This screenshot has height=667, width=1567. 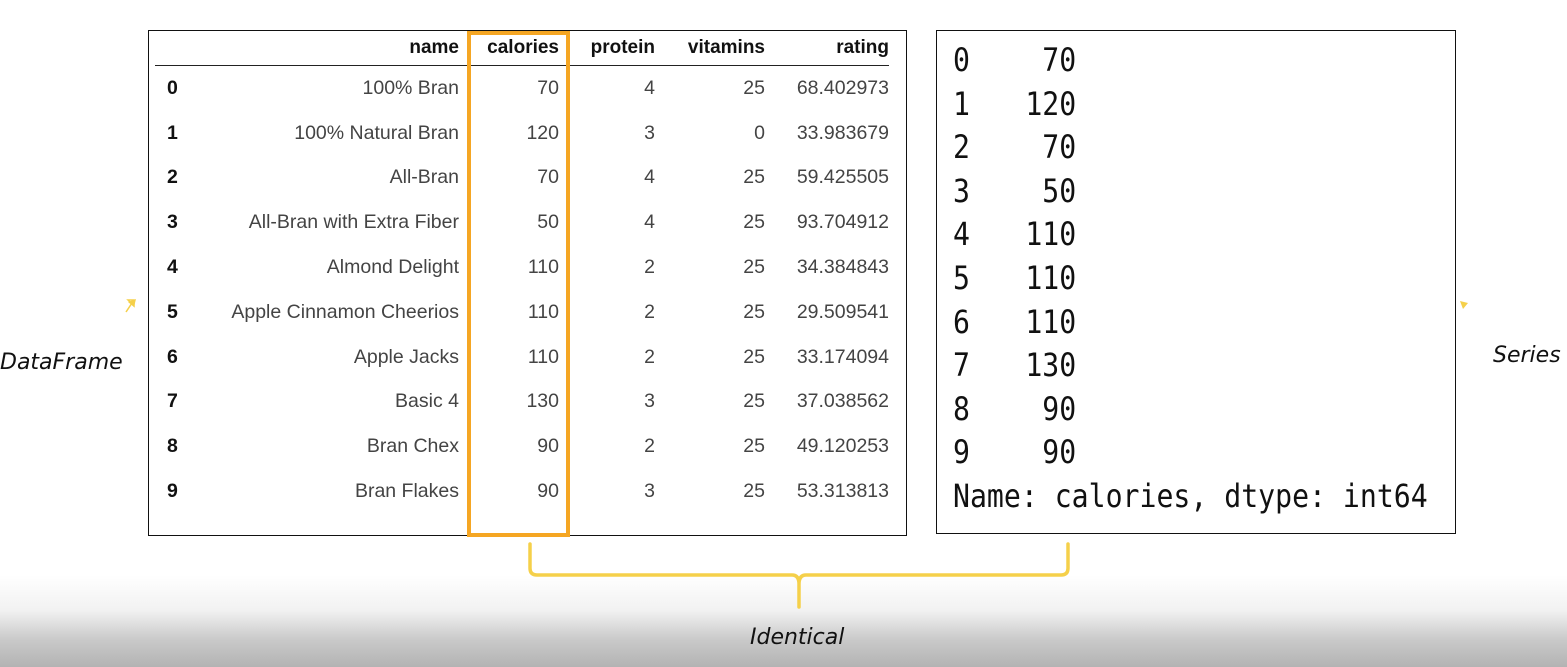 What do you see at coordinates (1014, 409) in the screenshot?
I see `series-item: 8 90` at bounding box center [1014, 409].